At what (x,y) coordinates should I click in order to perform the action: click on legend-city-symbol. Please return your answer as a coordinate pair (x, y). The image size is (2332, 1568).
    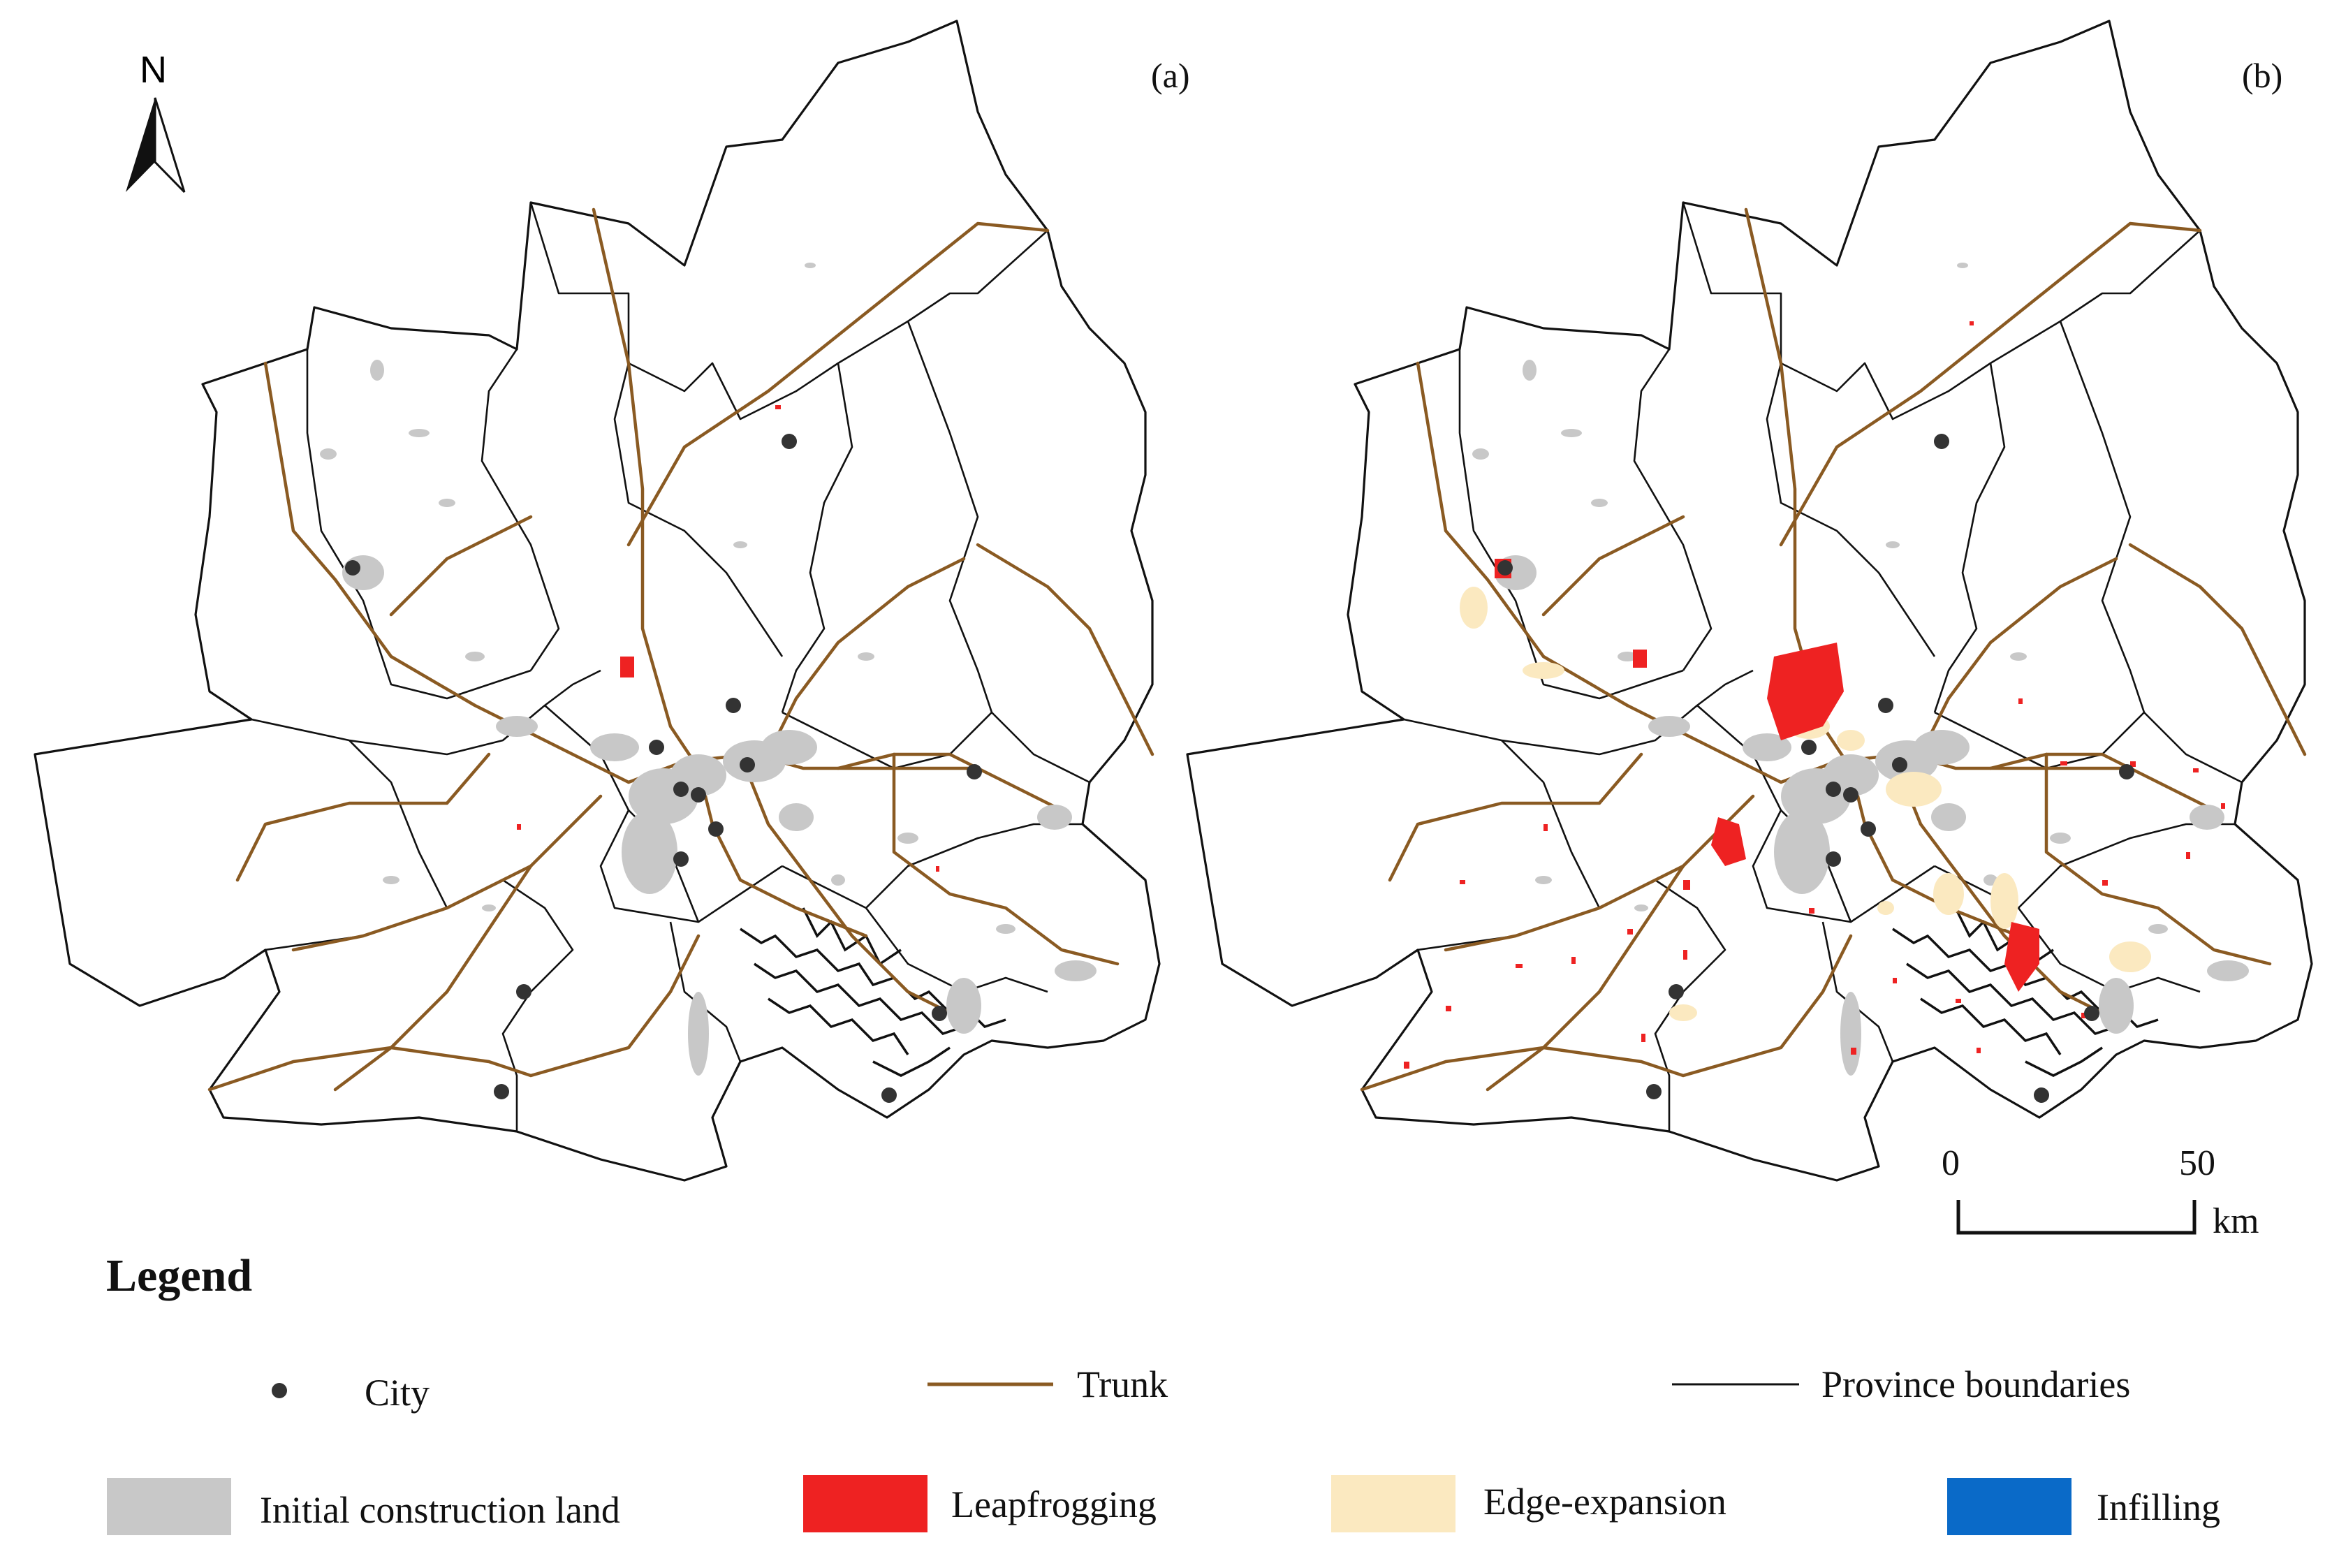
    Looking at the image, I should click on (279, 1390).